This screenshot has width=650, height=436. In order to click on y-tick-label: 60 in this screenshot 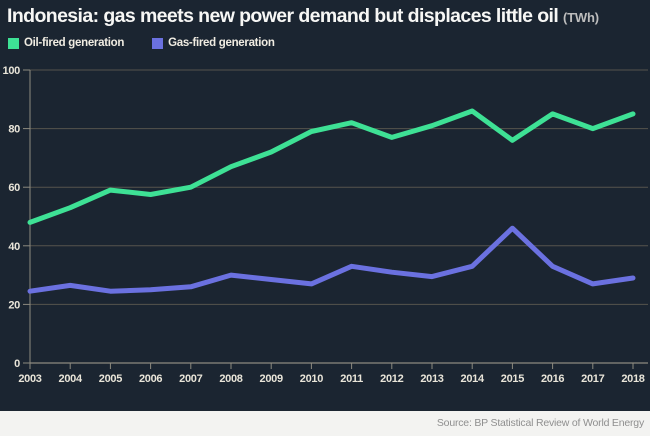, I will do `click(14, 188)`.